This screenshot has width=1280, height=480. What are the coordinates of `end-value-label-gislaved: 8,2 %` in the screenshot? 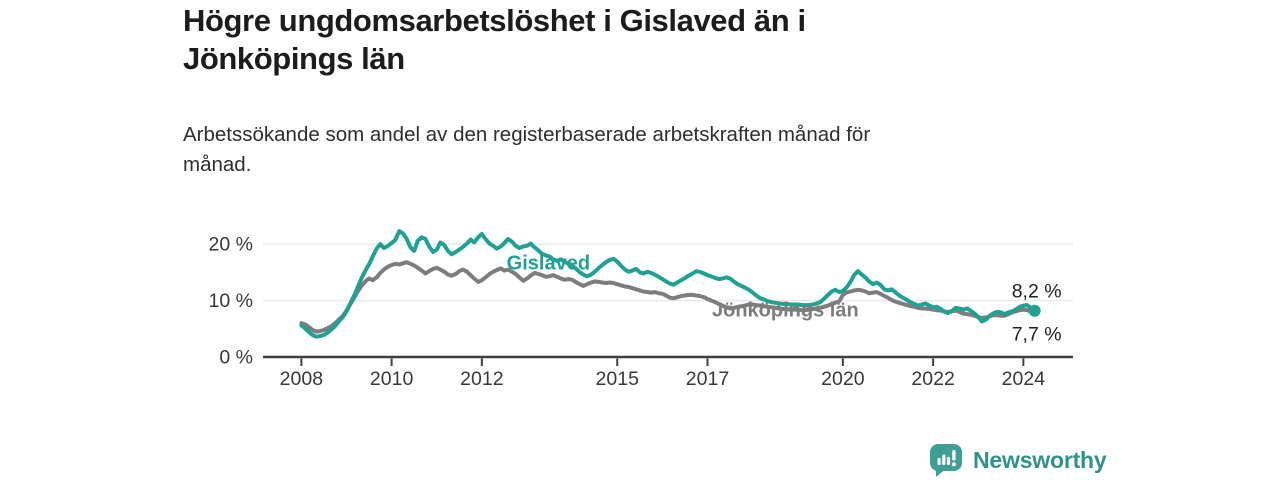 It's located at (1037, 292).